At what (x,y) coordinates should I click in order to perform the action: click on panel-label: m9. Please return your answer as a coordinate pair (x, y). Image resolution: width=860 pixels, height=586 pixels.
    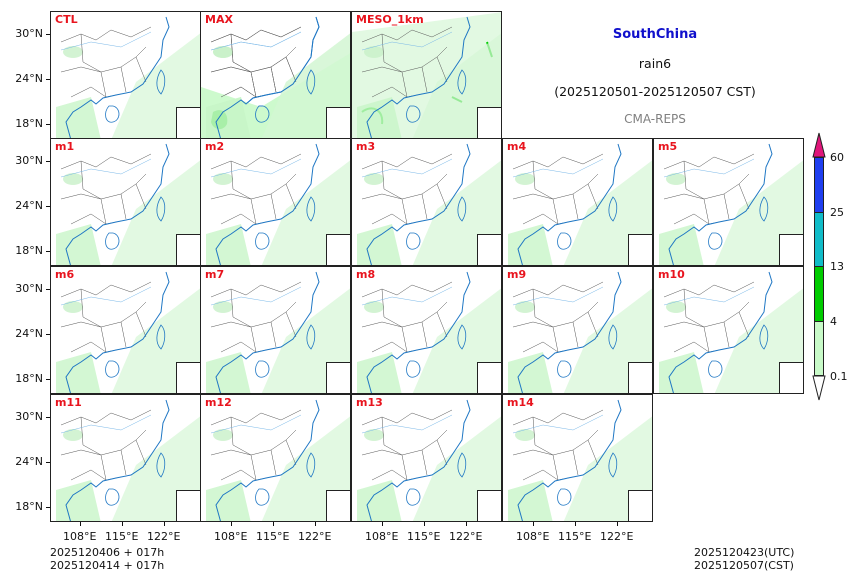
    Looking at the image, I should click on (517, 274).